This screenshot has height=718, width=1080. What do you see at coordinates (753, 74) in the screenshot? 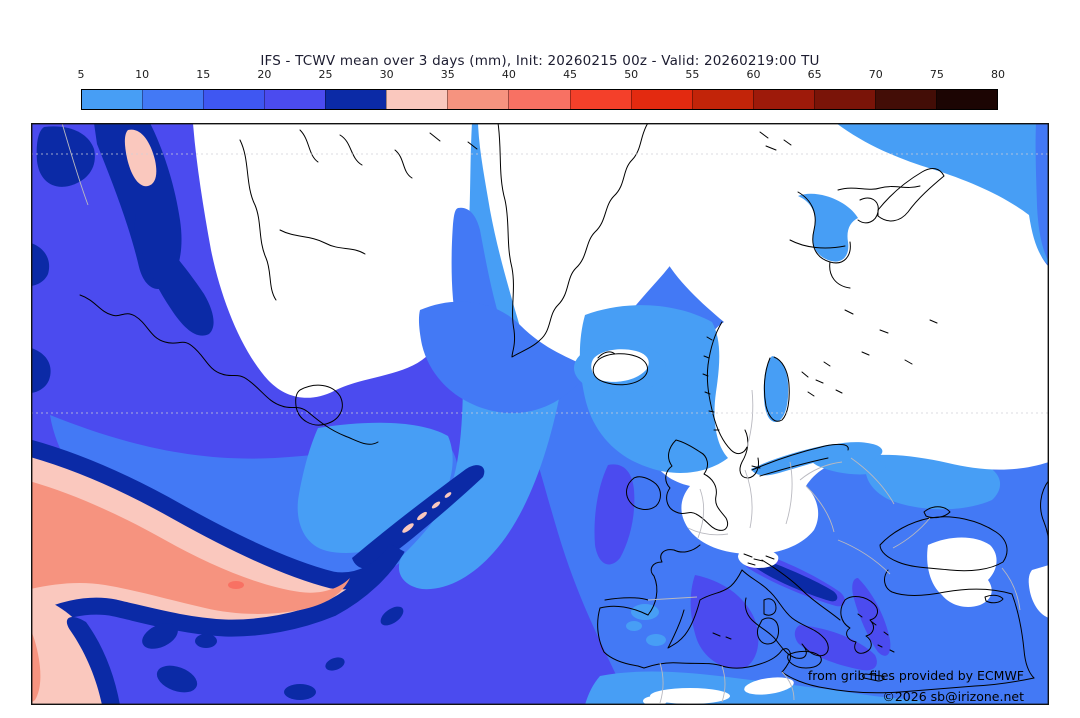
I see `colorbar-tick-label: 60` at bounding box center [753, 74].